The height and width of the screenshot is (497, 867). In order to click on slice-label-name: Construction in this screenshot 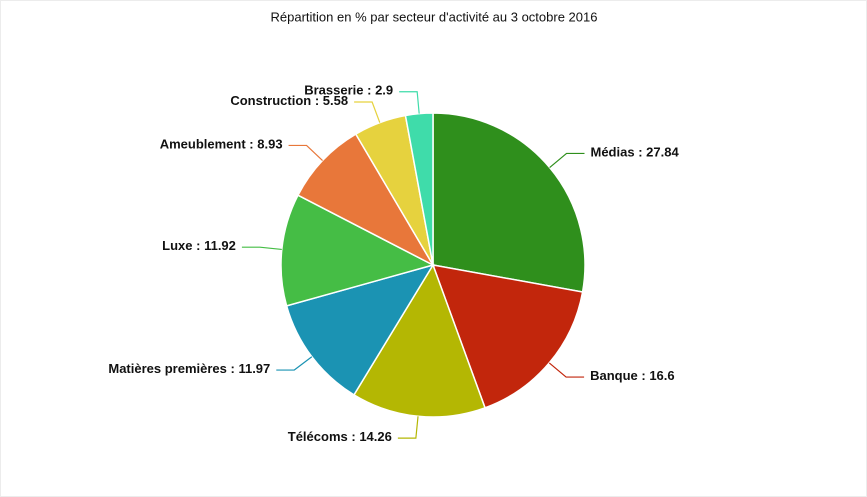, I will do `click(270, 100)`.